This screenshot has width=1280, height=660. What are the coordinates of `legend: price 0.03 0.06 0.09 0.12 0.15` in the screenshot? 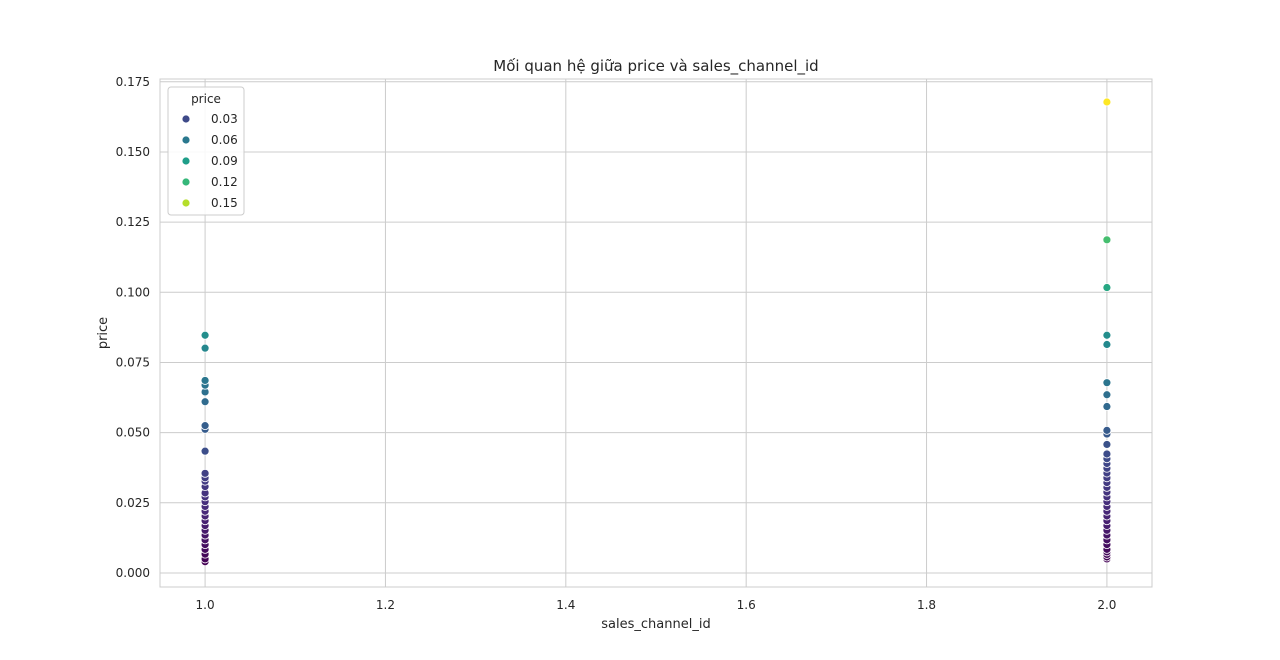 It's located at (206, 151).